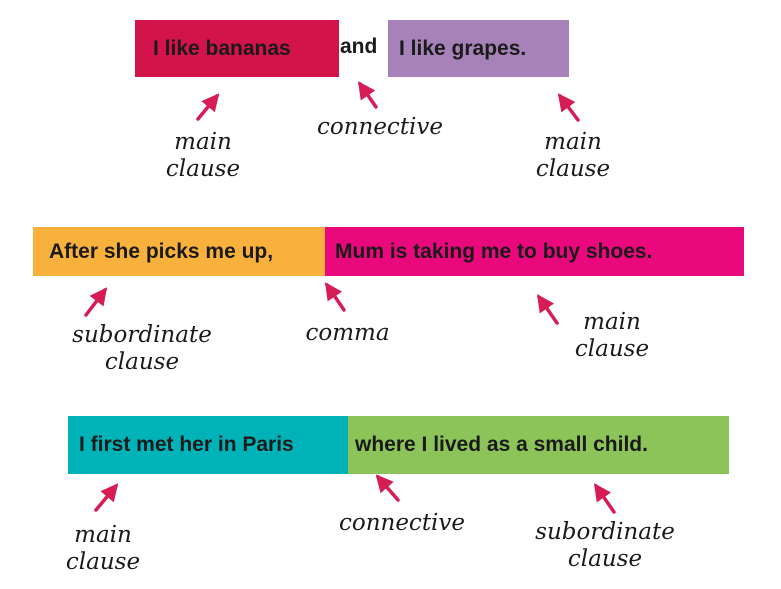 This screenshot has width=781, height=589. I want to click on clause-text: where I lived as a small child., so click(501, 444).